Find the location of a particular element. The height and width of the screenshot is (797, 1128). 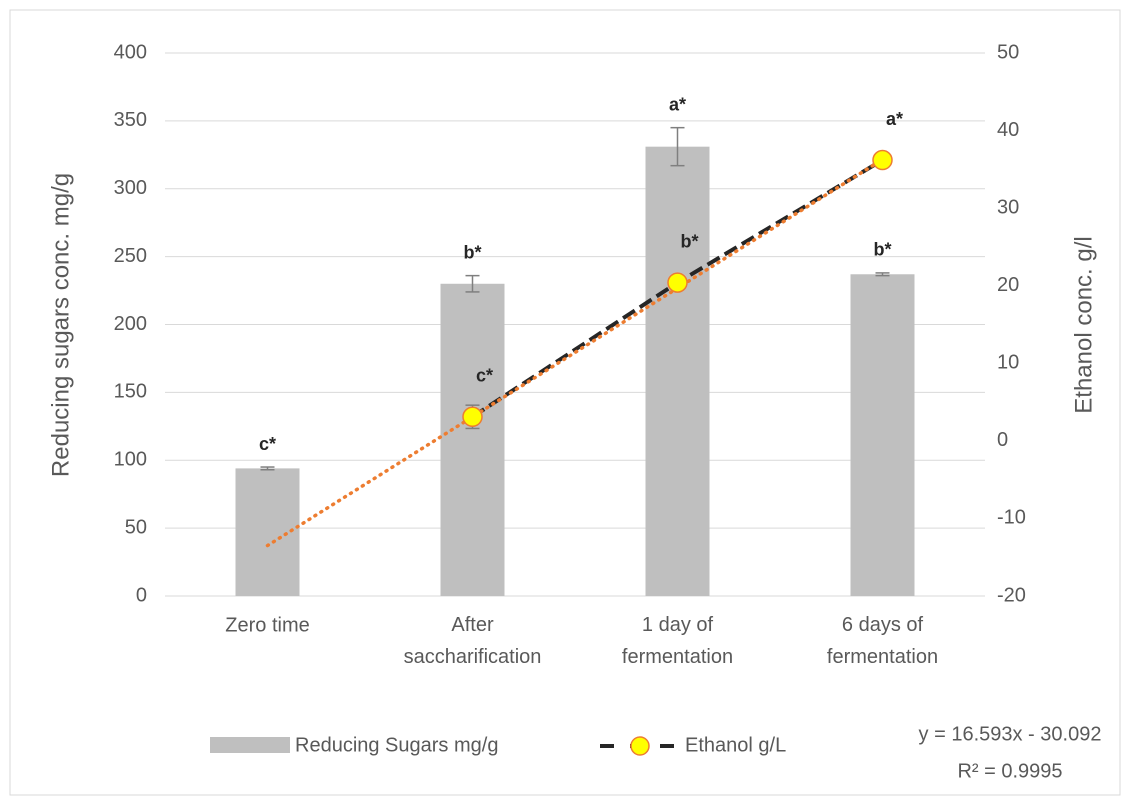

ethanol-label: b* is located at coordinates (690, 241).